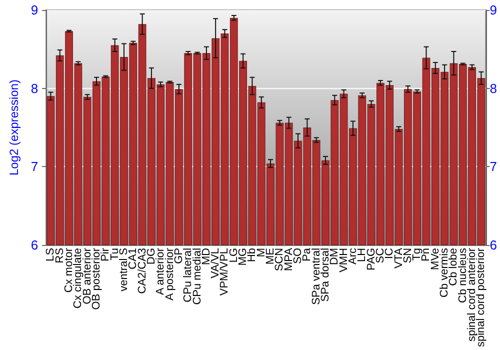 The height and width of the screenshot is (350, 500). I want to click on x-tick-label: SC, so click(380, 256).